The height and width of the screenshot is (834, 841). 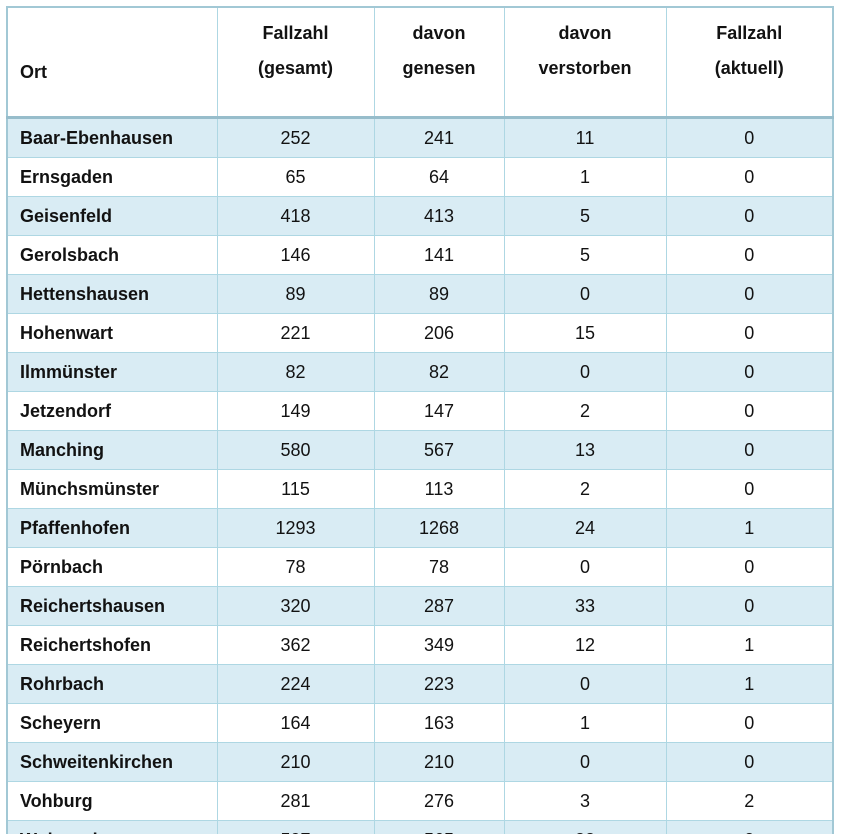 I want to click on cell-verstorben: 3, so click(x=585, y=801).